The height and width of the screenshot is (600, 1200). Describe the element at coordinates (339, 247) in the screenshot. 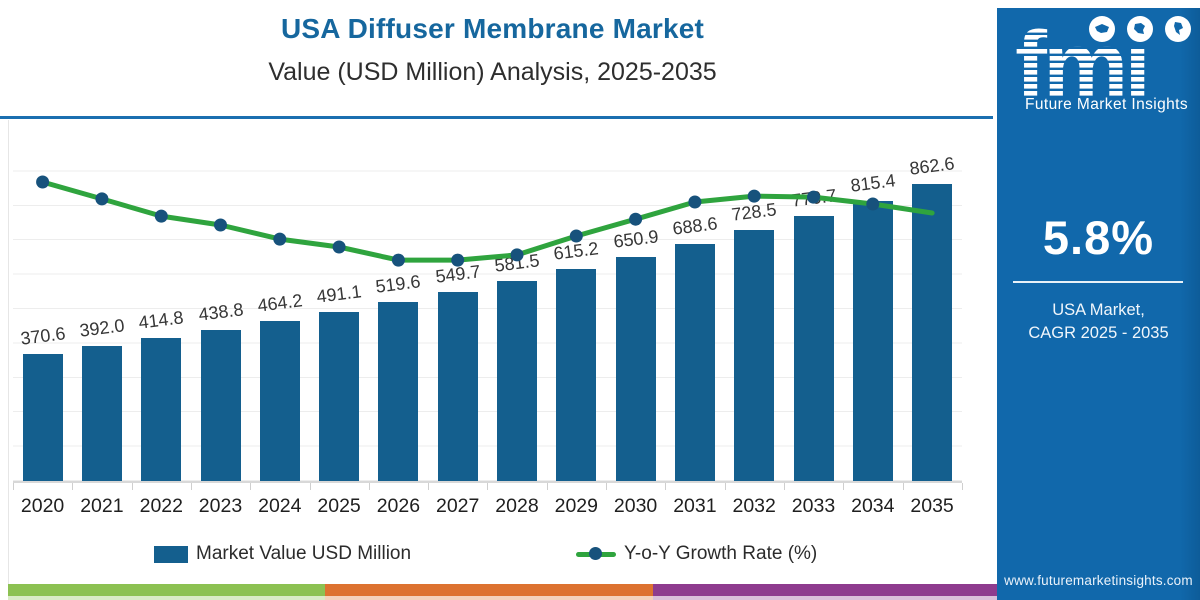

I see `growth-marker-2025` at that location.